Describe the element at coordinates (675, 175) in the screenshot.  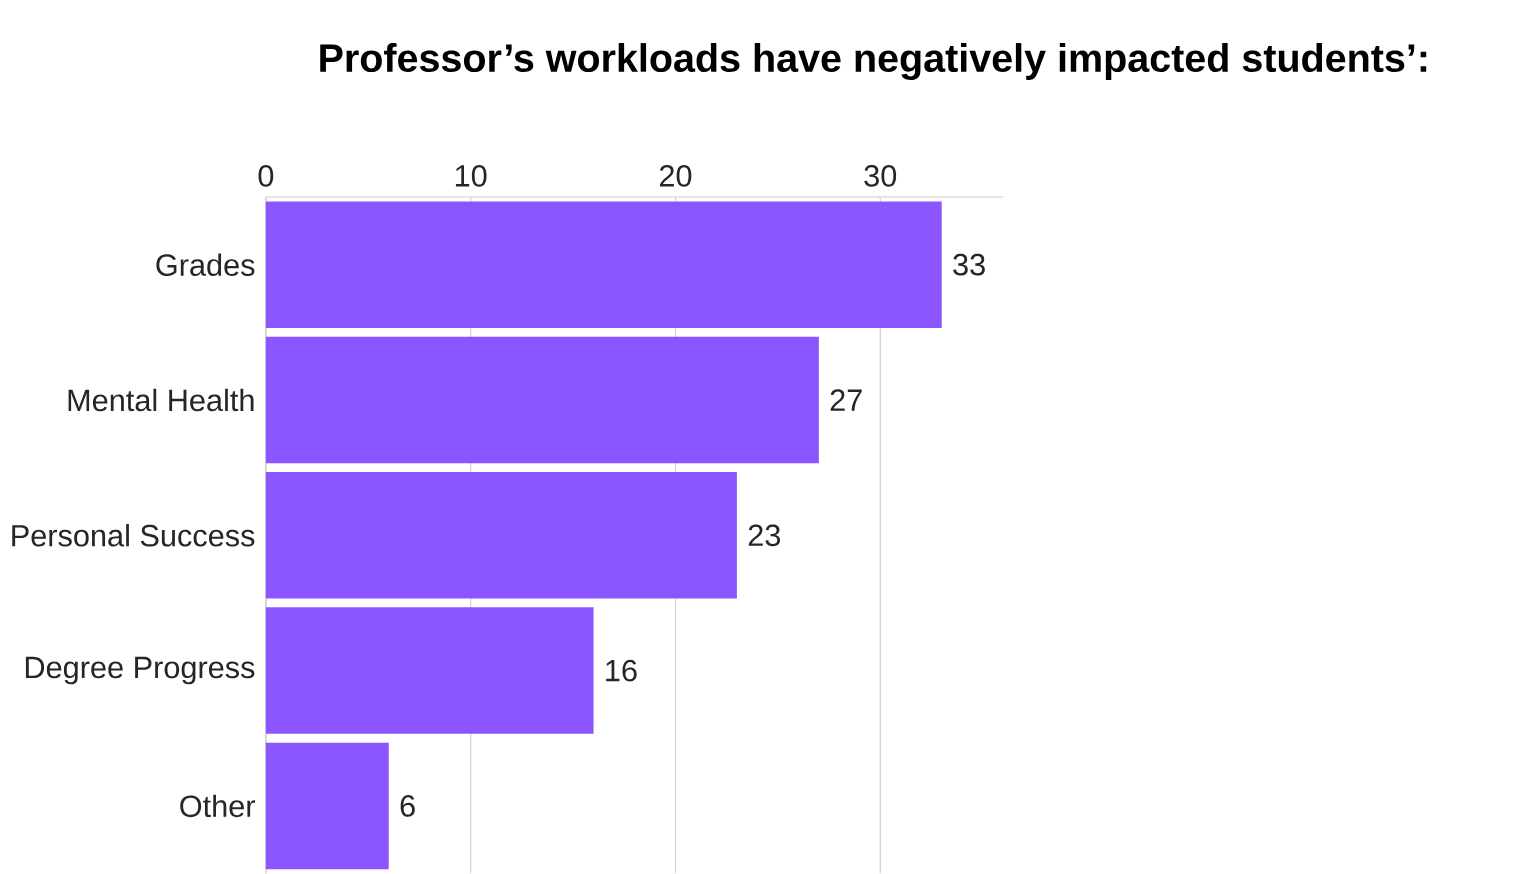
I see `x-tick-label: 20` at that location.